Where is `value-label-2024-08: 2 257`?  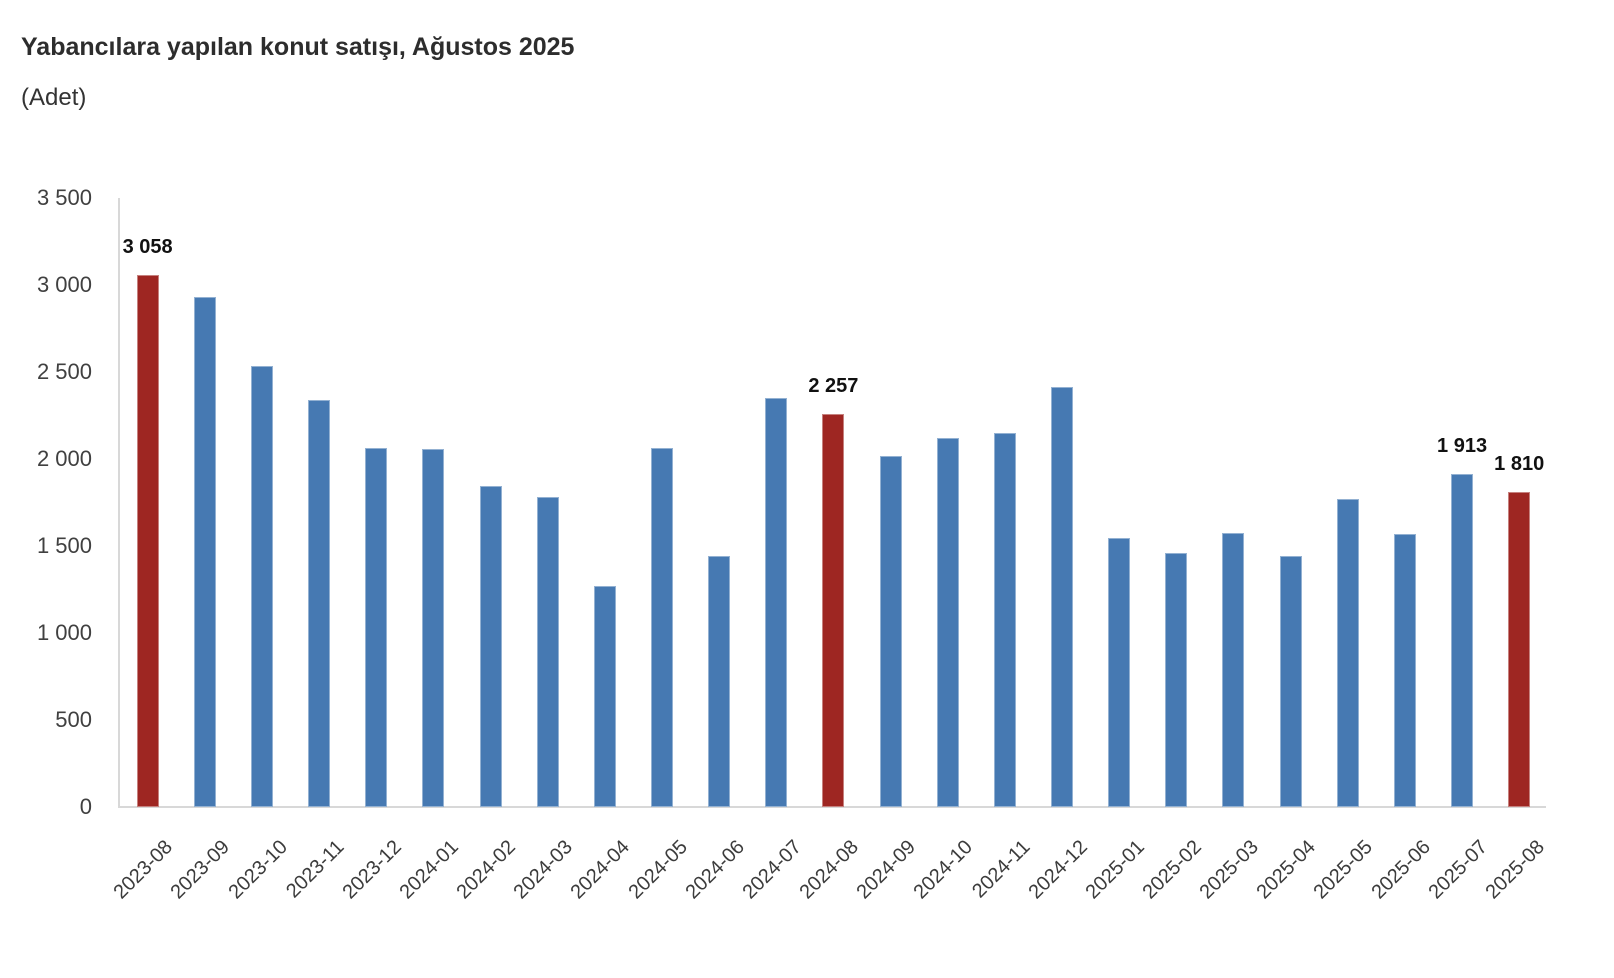
value-label-2024-08: 2 257 is located at coordinates (833, 386).